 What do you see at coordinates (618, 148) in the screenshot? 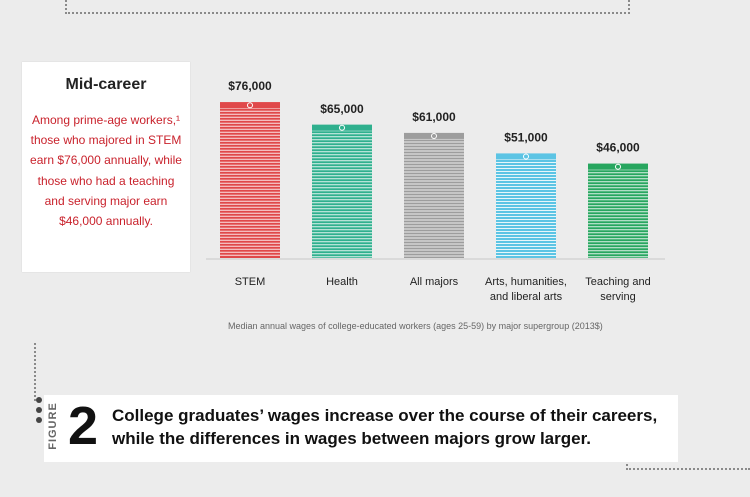
I see `value-label: $46,000` at bounding box center [618, 148].